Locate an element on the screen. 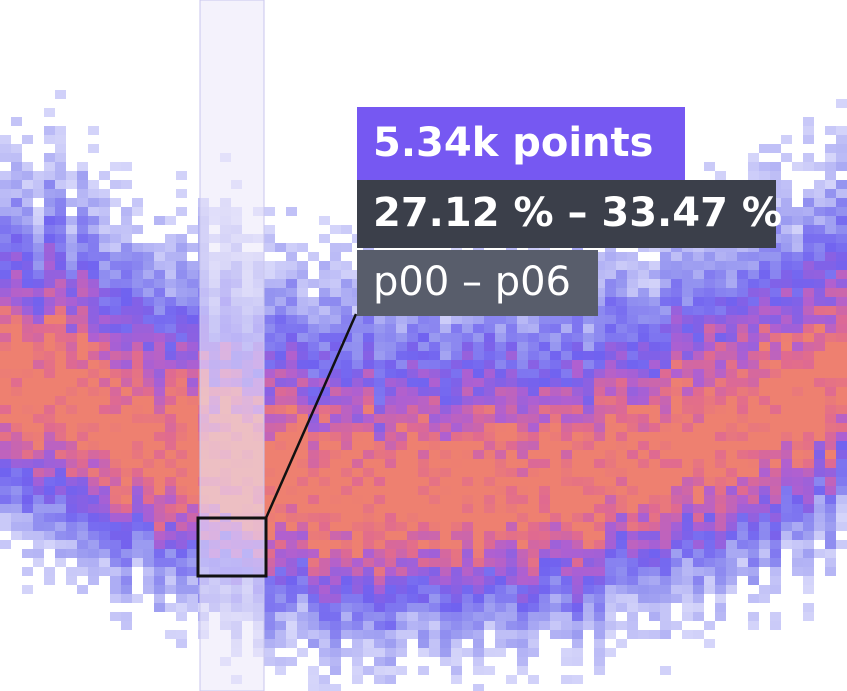 This screenshot has width=847, height=691. selected-cell is located at coordinates (232, 547).